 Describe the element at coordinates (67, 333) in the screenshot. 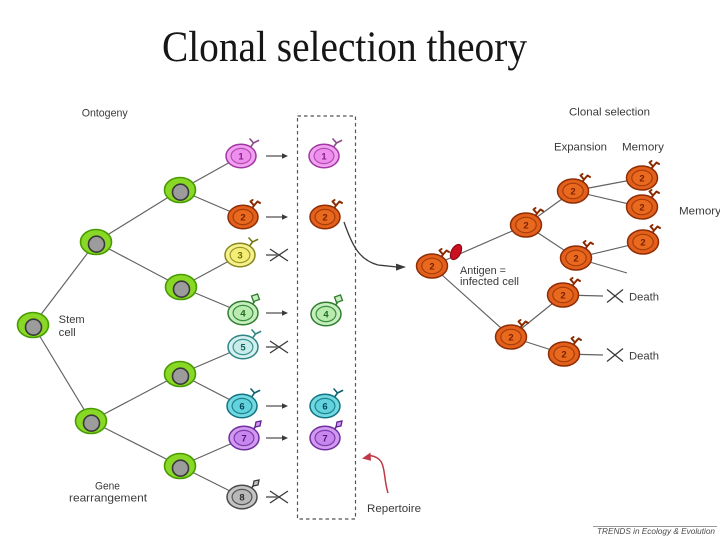

I see `svg-text: cell` at that location.